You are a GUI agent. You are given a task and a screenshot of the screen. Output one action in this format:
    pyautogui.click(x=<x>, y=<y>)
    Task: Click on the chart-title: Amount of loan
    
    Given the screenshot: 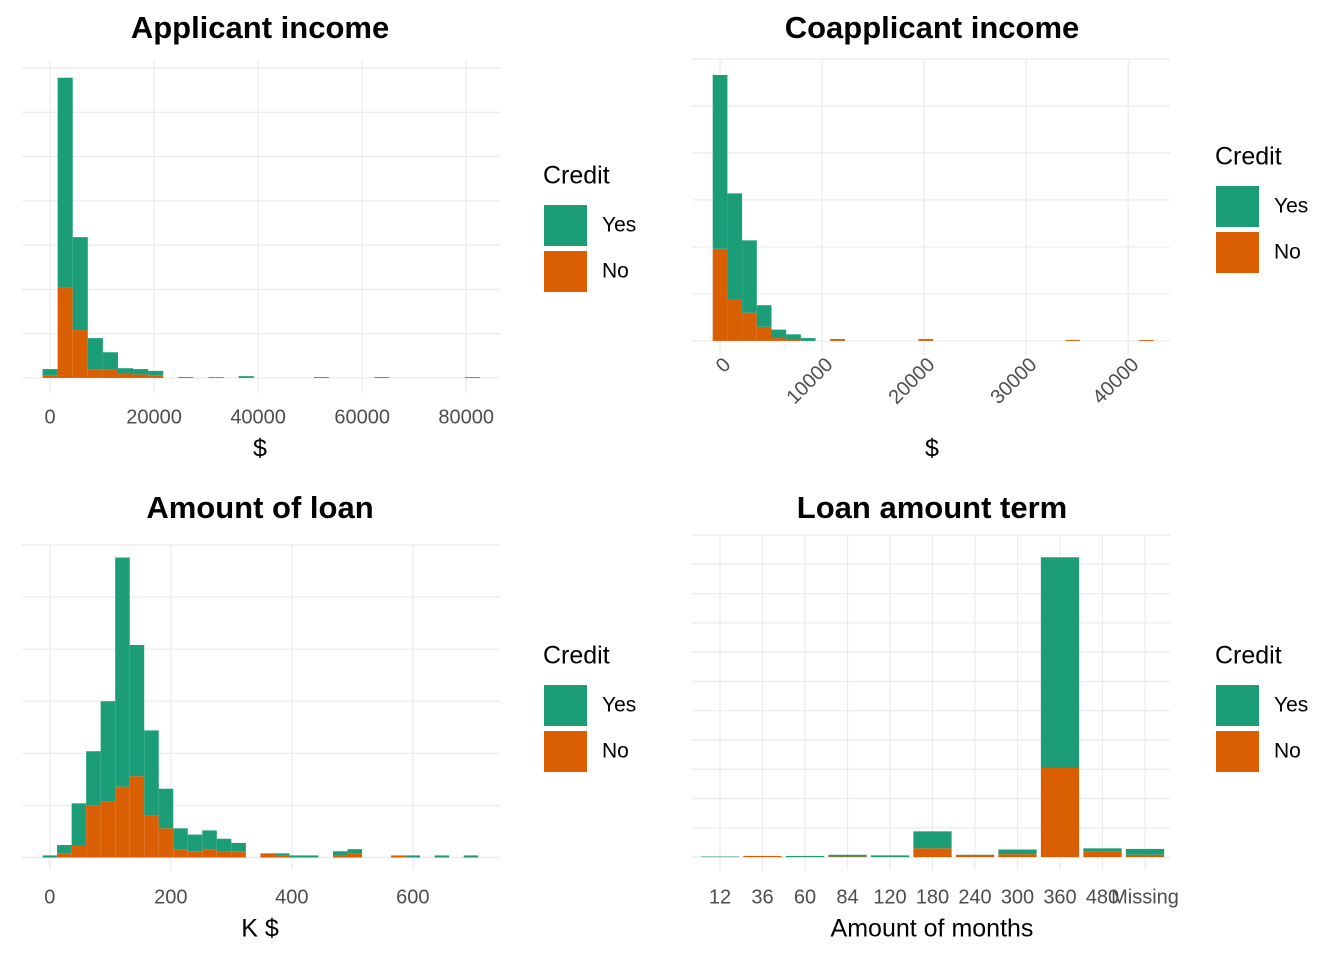 What is the action you would take?
    pyautogui.click(x=259, y=507)
    